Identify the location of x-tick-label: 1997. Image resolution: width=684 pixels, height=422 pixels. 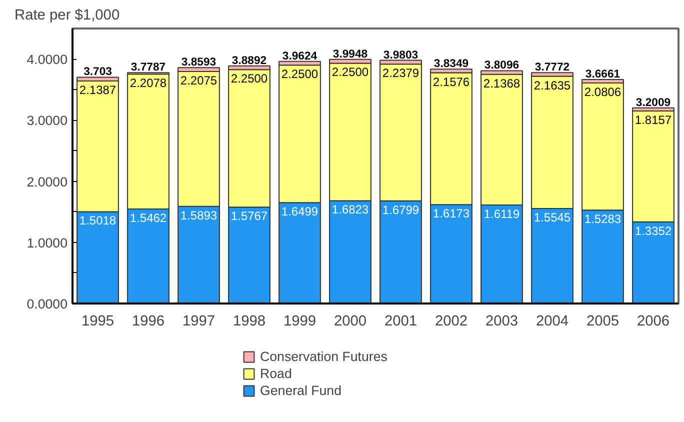
(199, 322).